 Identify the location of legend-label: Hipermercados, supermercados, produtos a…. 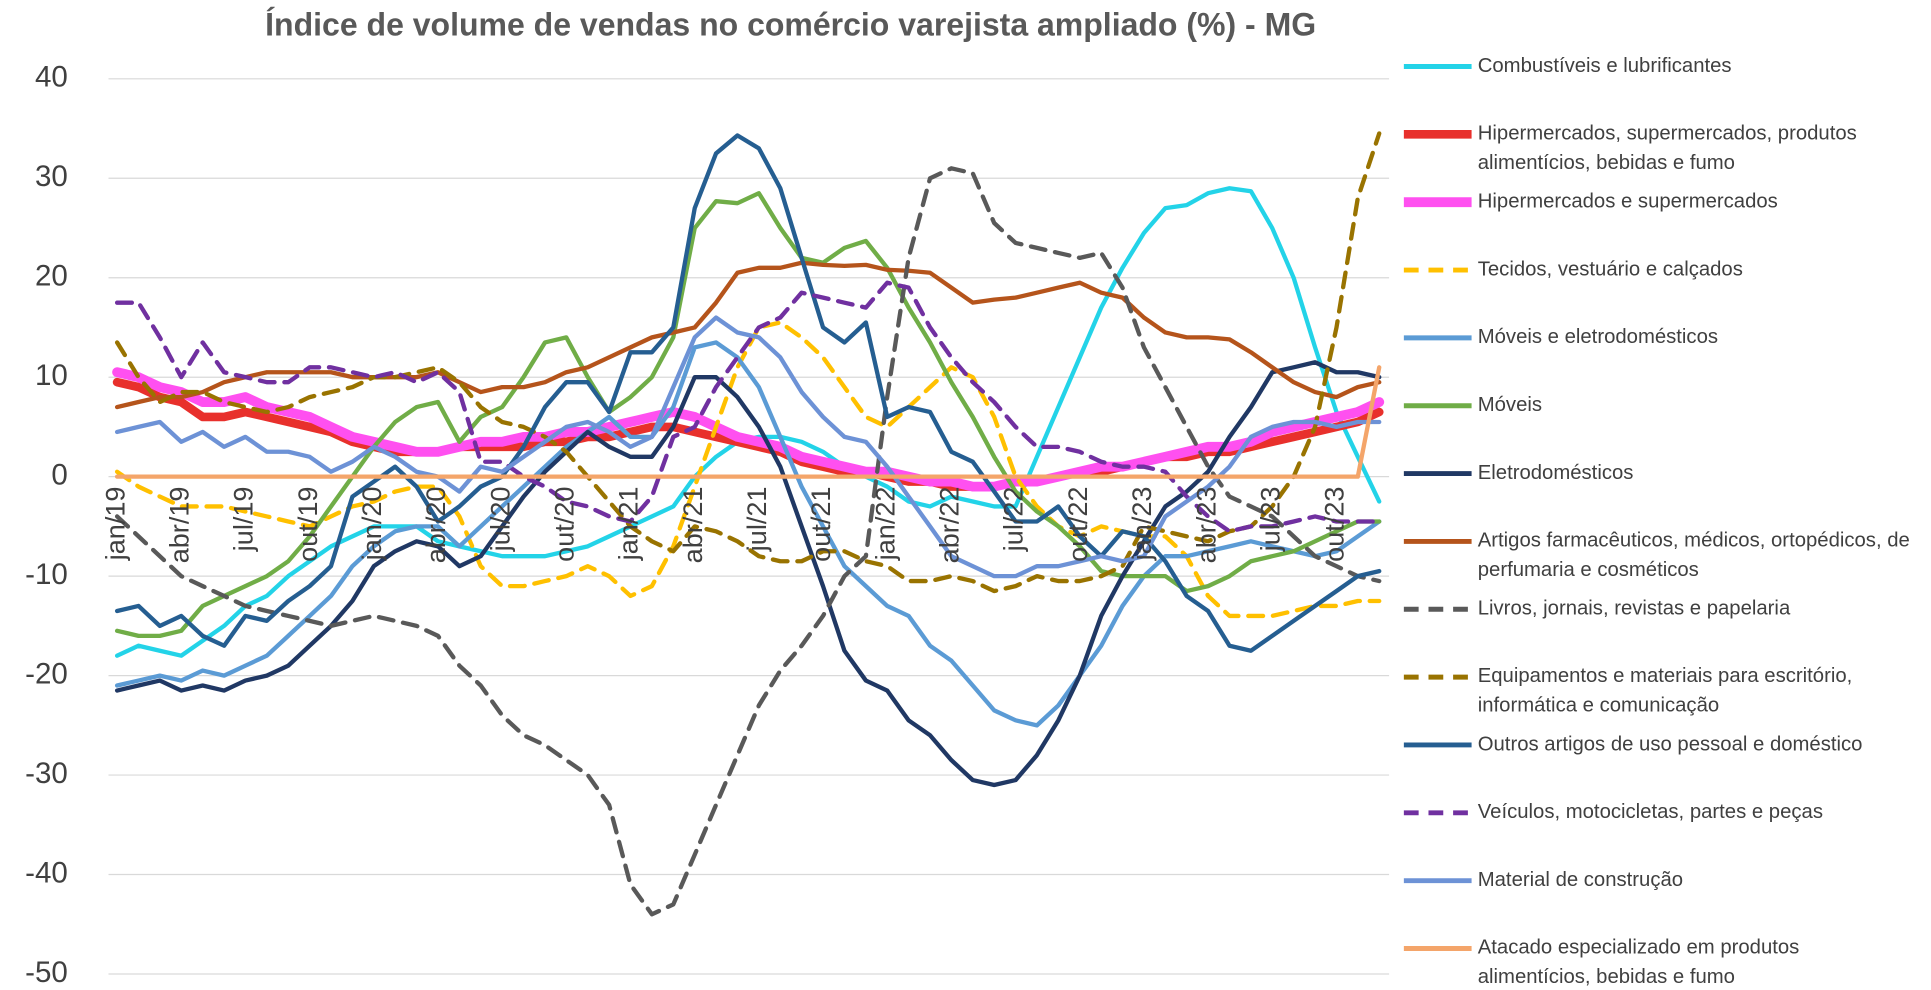
(1670, 149).